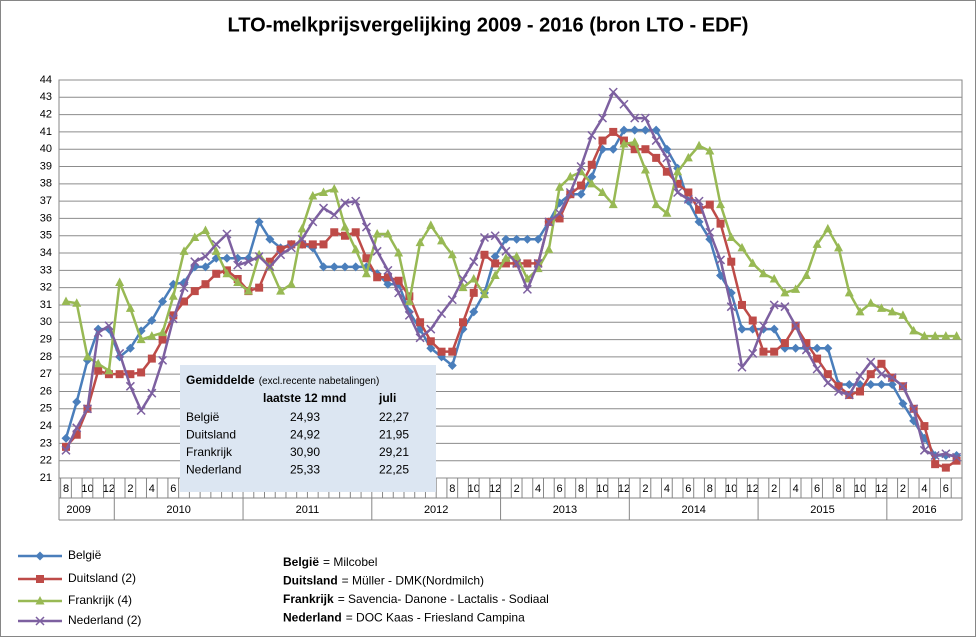 This screenshot has width=976, height=637. Describe the element at coordinates (305, 417) in the screenshot. I see `table-cell: 24,93` at that location.